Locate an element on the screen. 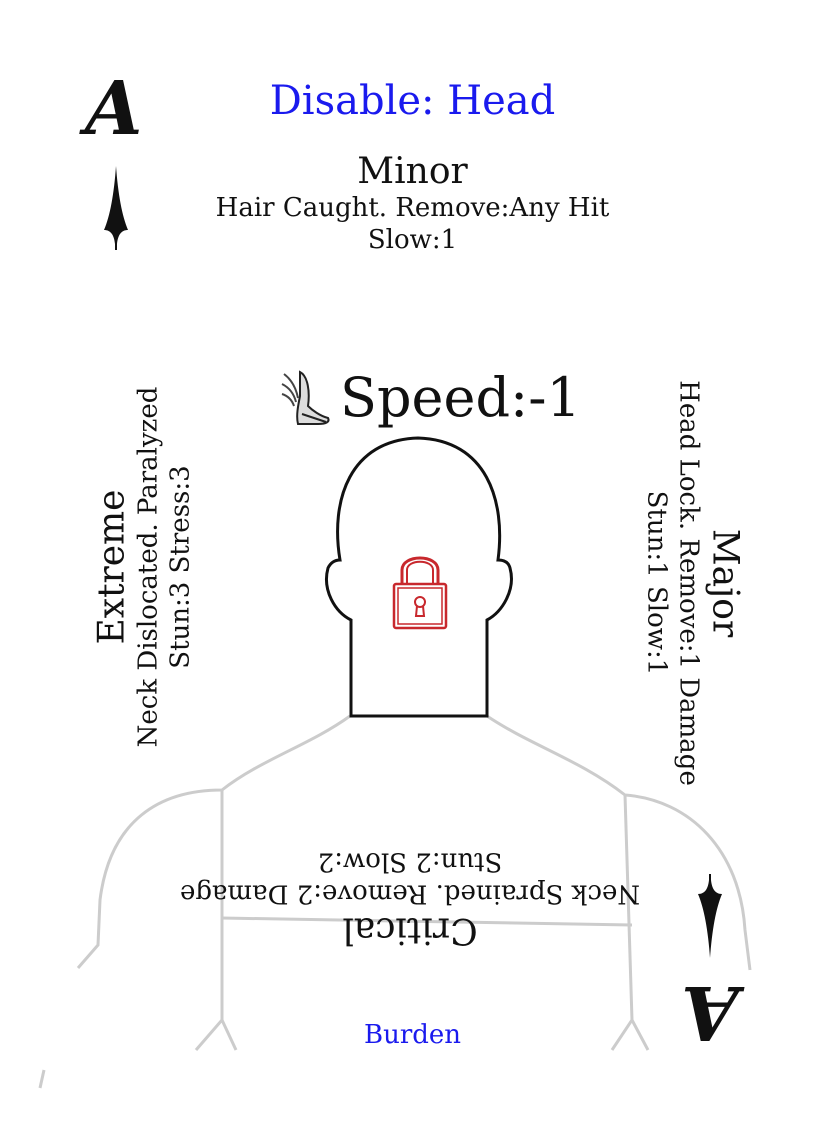 The height and width of the screenshot is (1125, 825). card-footer: Burden is located at coordinates (412, 1035).